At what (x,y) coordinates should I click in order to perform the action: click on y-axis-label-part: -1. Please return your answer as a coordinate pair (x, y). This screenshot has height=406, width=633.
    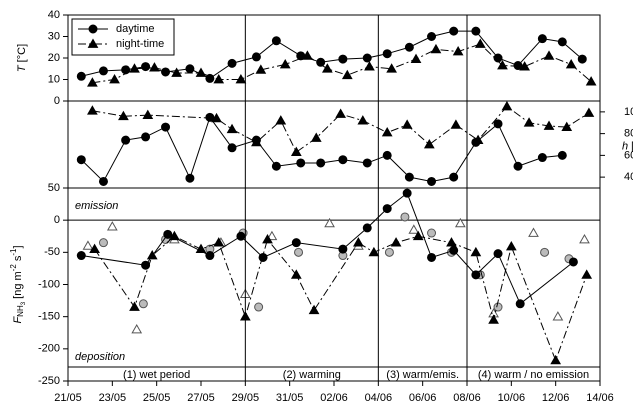
    Looking at the image, I should click on (13, 252).